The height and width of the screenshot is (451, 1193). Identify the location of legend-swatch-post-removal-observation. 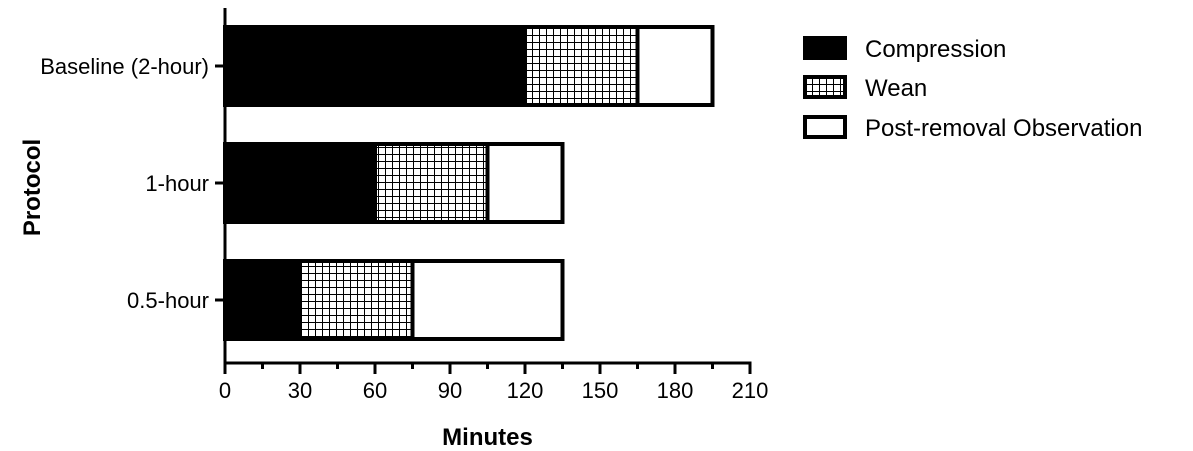
(825, 127).